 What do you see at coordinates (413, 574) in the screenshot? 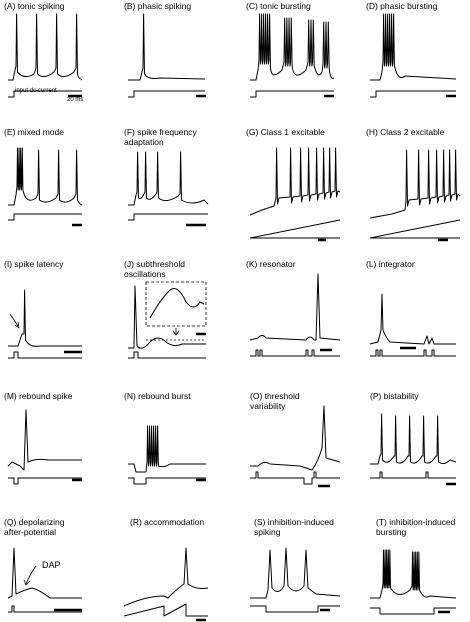
I see `trace-voltage-t` at bounding box center [413, 574].